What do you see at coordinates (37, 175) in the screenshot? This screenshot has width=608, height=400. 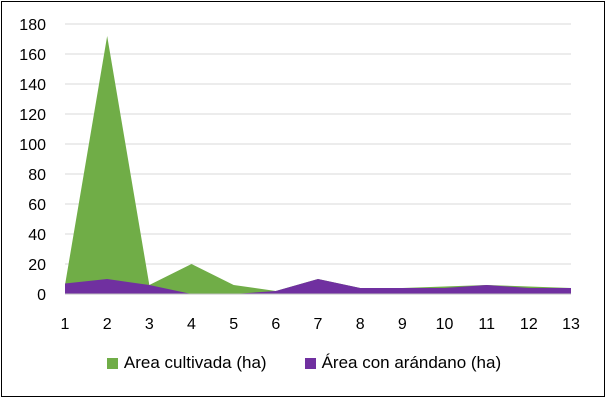 I see `y-tick-label-80: 80` at bounding box center [37, 175].